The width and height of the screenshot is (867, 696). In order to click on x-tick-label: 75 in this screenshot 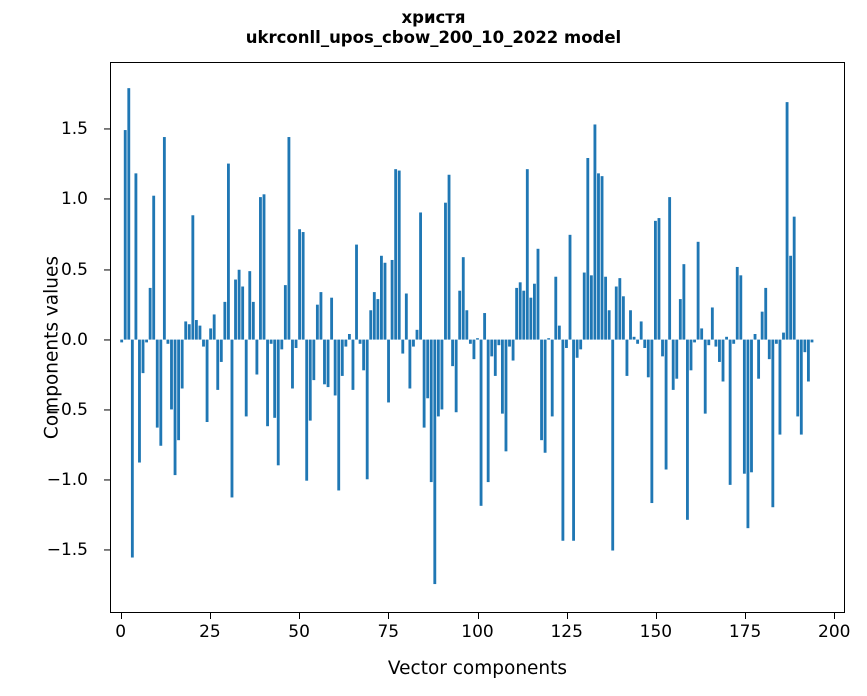, I will do `click(388, 632)`.